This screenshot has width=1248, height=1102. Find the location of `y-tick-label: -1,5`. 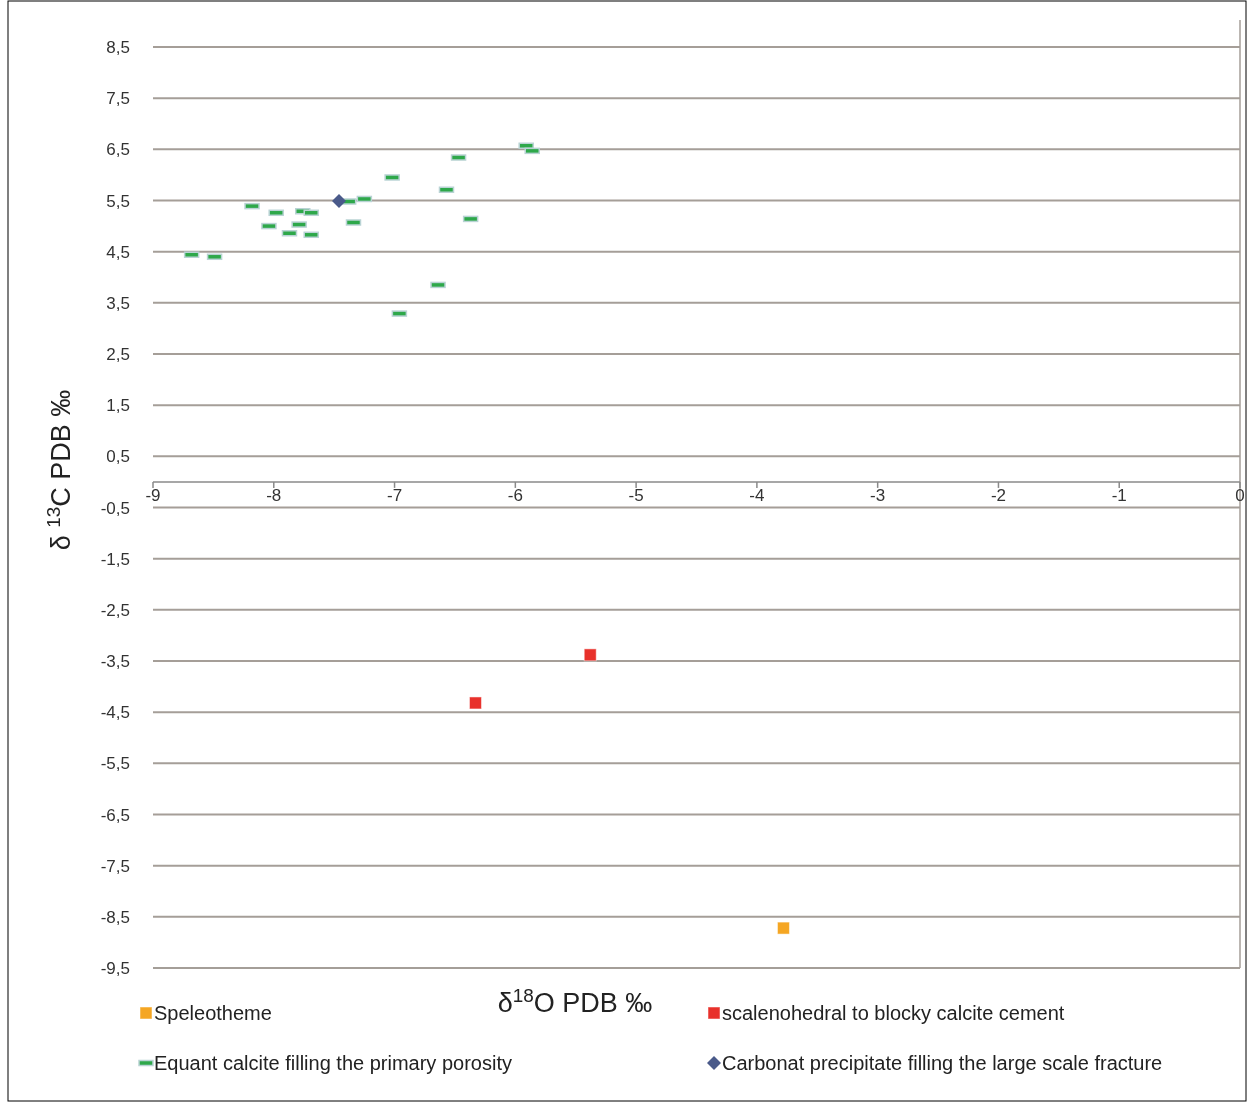

y-tick-label: -1,5 is located at coordinates (115, 559).